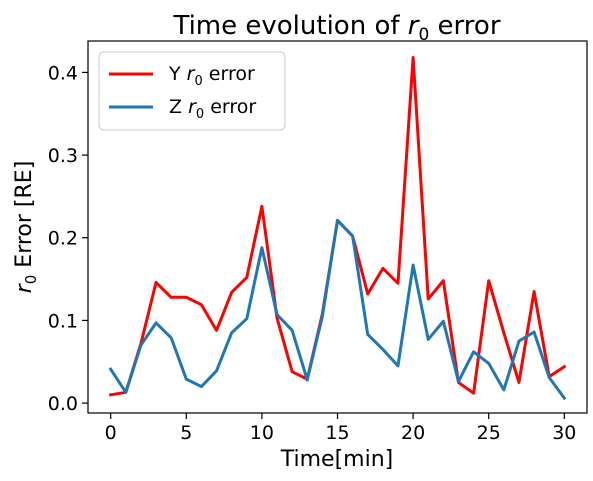  I want to click on chart-title: Time evolution of r0 error, so click(336, 28).